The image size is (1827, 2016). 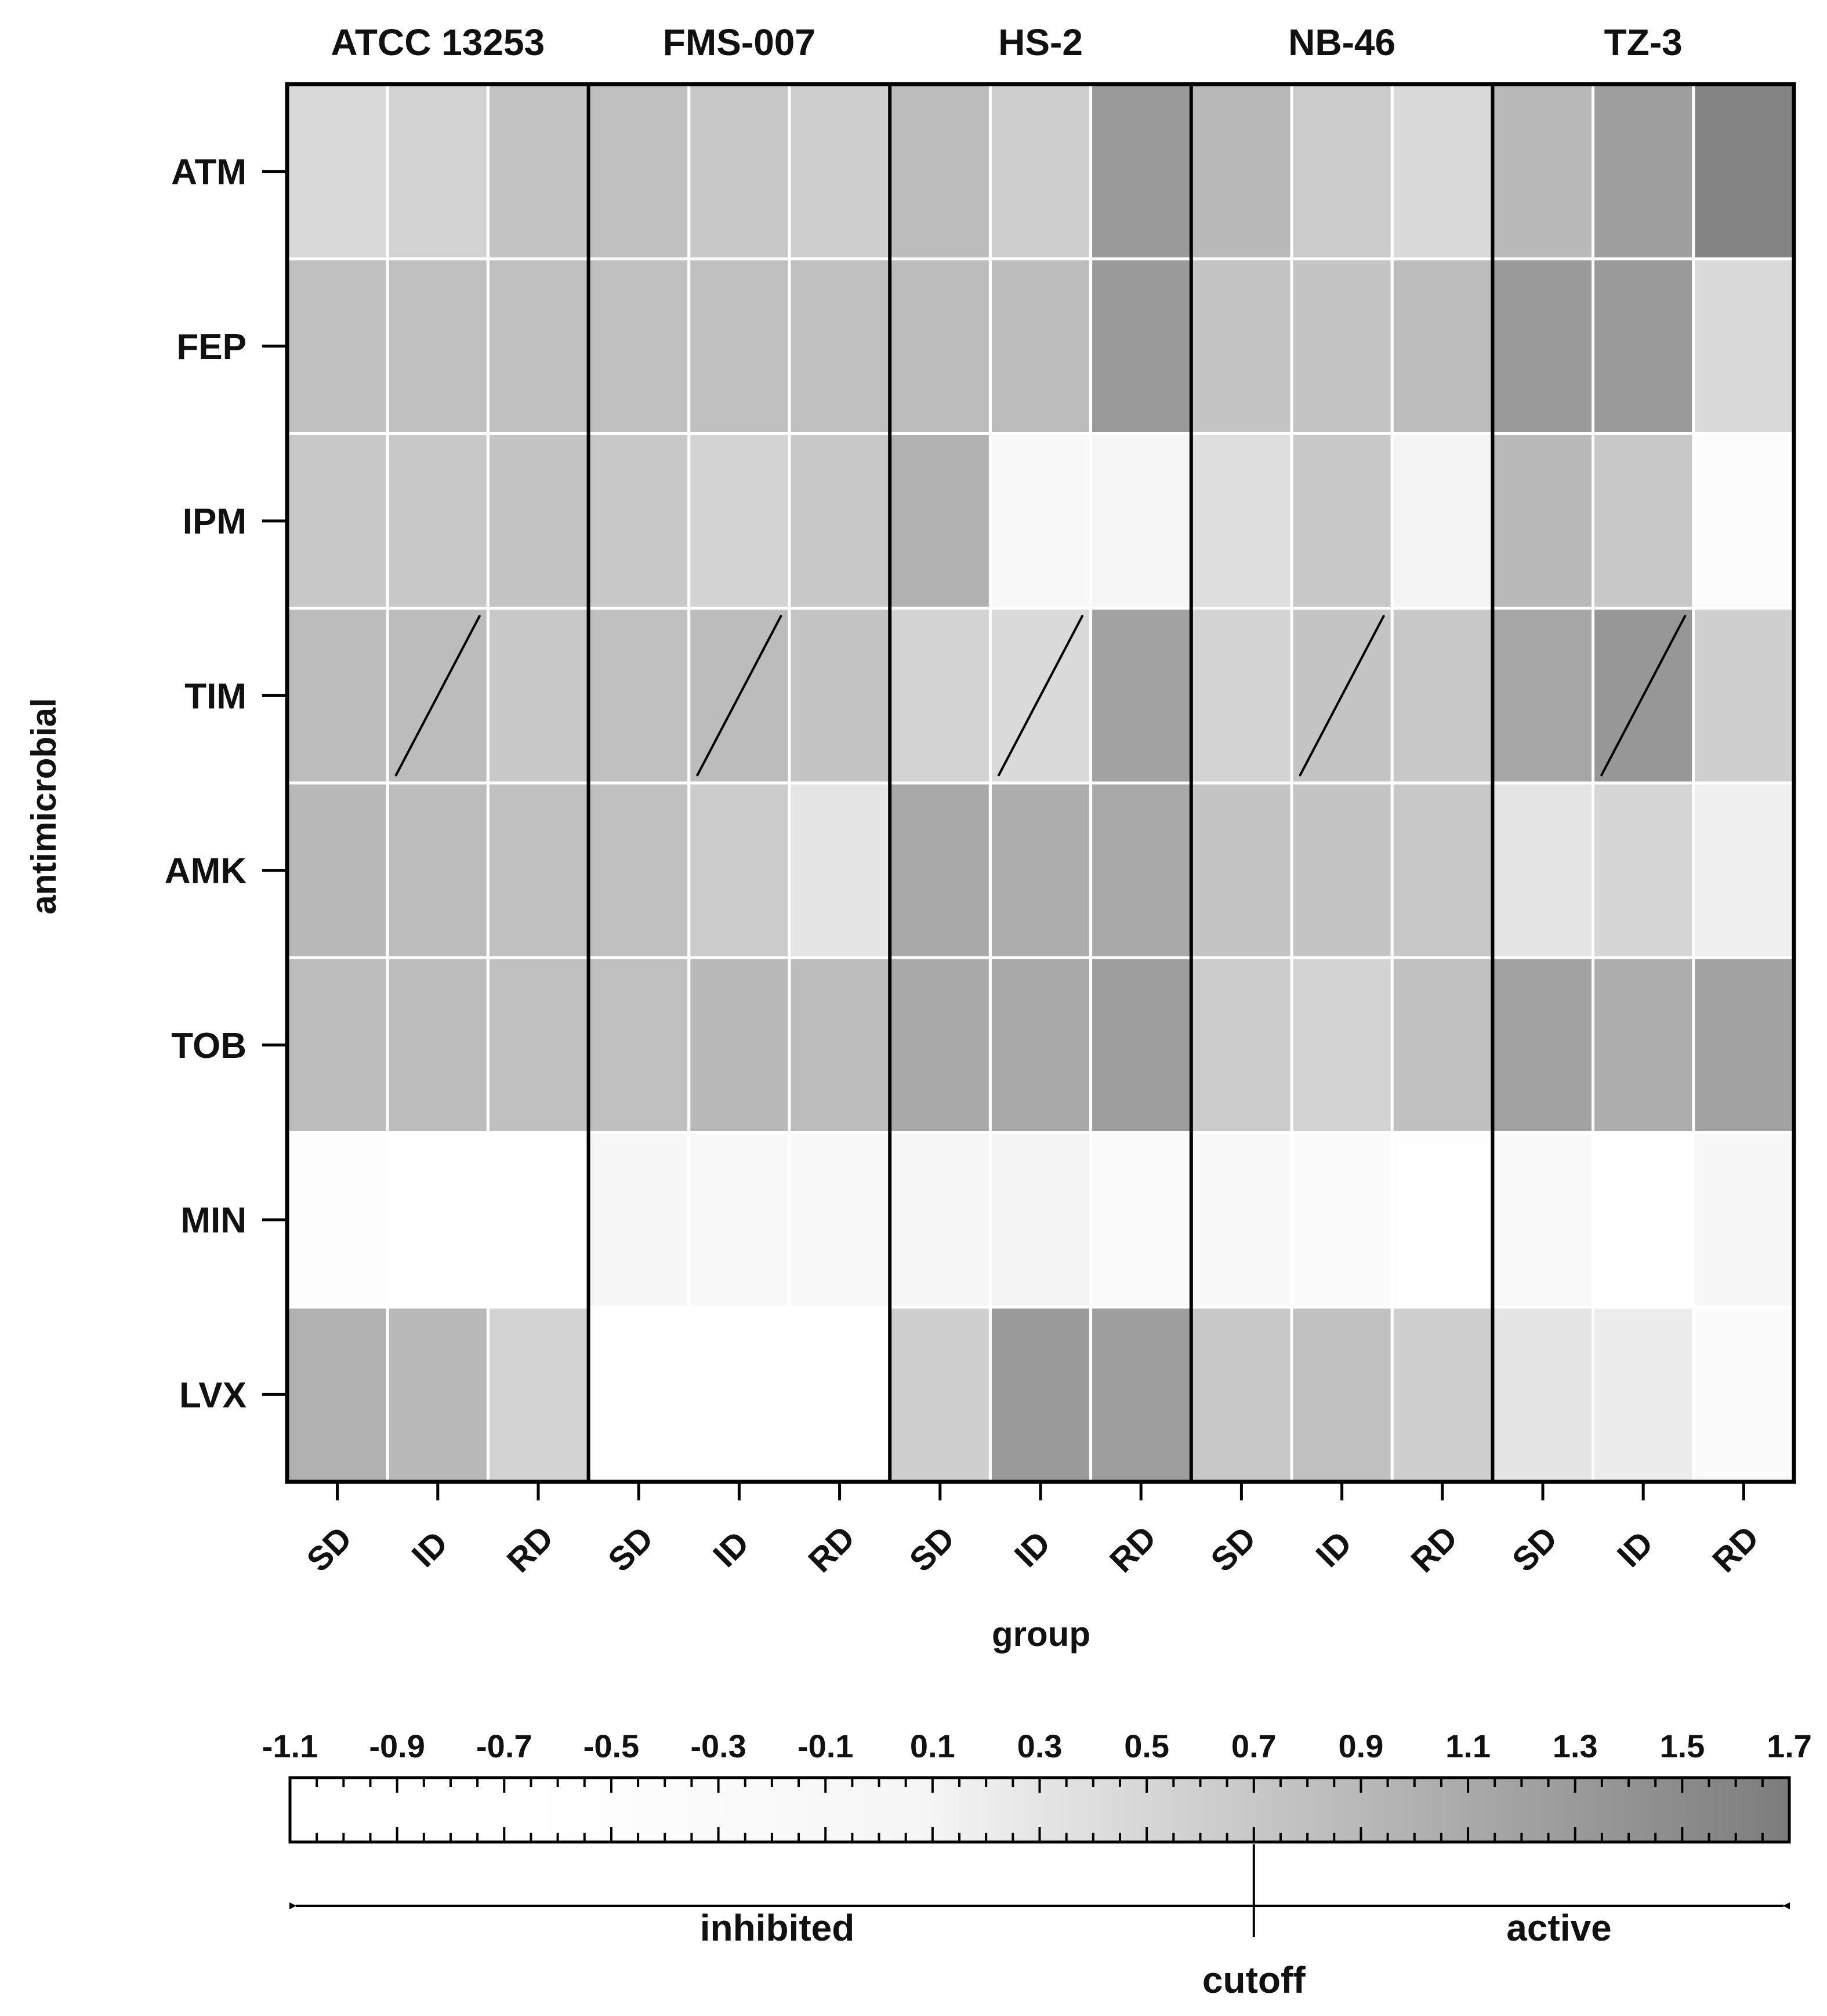 I want to click on activity-legend: inhibited active cutoff, so click(x=1039, y=1923).